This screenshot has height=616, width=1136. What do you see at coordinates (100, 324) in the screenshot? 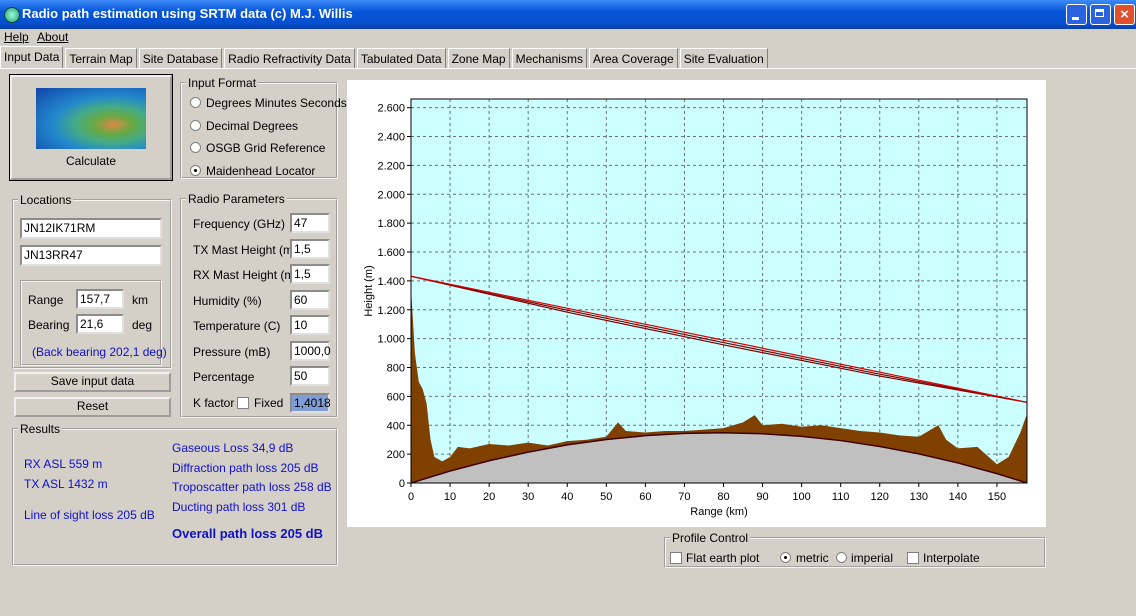
I see `bearing-input: 21,6` at bounding box center [100, 324].